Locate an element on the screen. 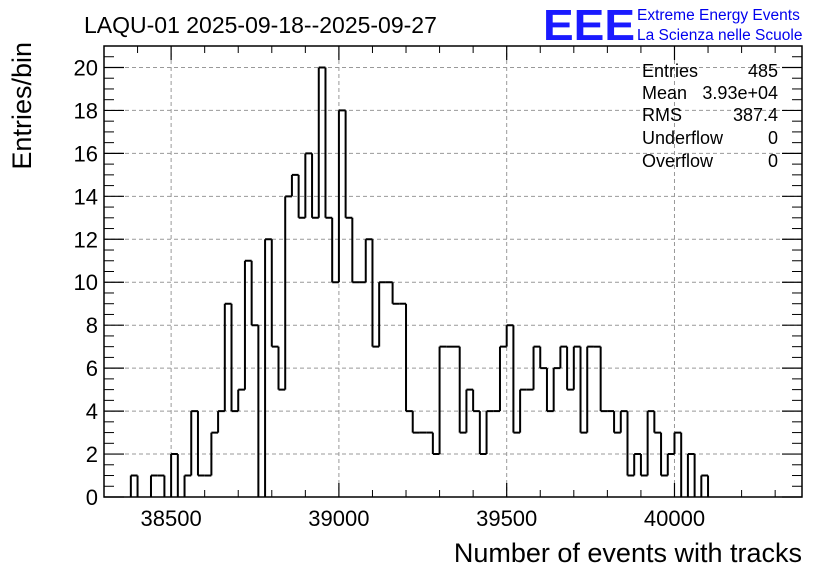 The height and width of the screenshot is (572, 836). y-axis-label: Entries/bin is located at coordinates (22, 106).